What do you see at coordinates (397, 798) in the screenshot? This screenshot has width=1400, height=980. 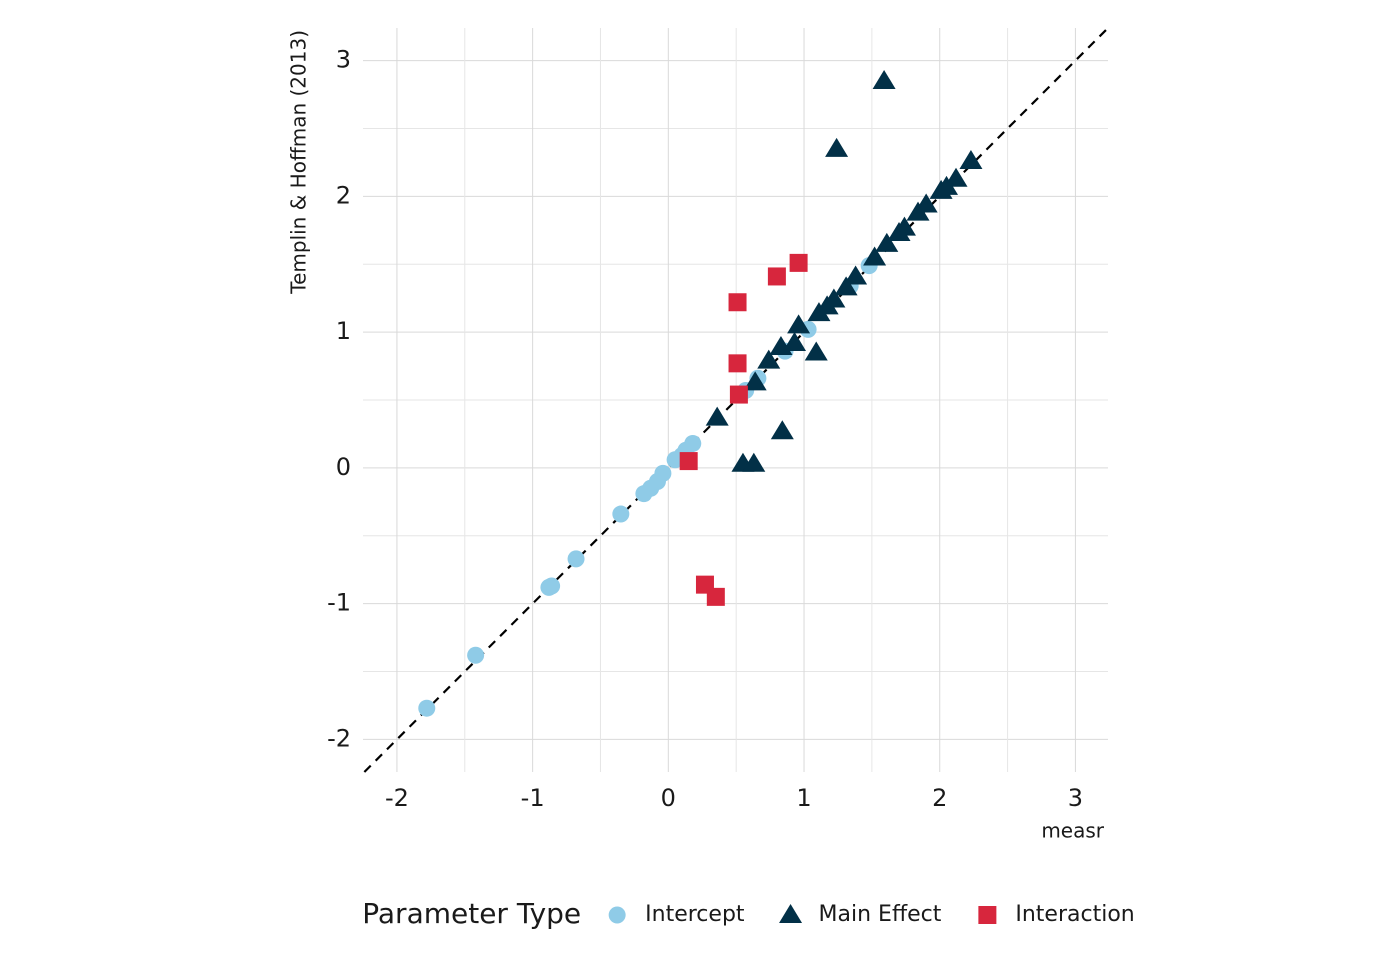 I see `x-tick-label: -2` at bounding box center [397, 798].